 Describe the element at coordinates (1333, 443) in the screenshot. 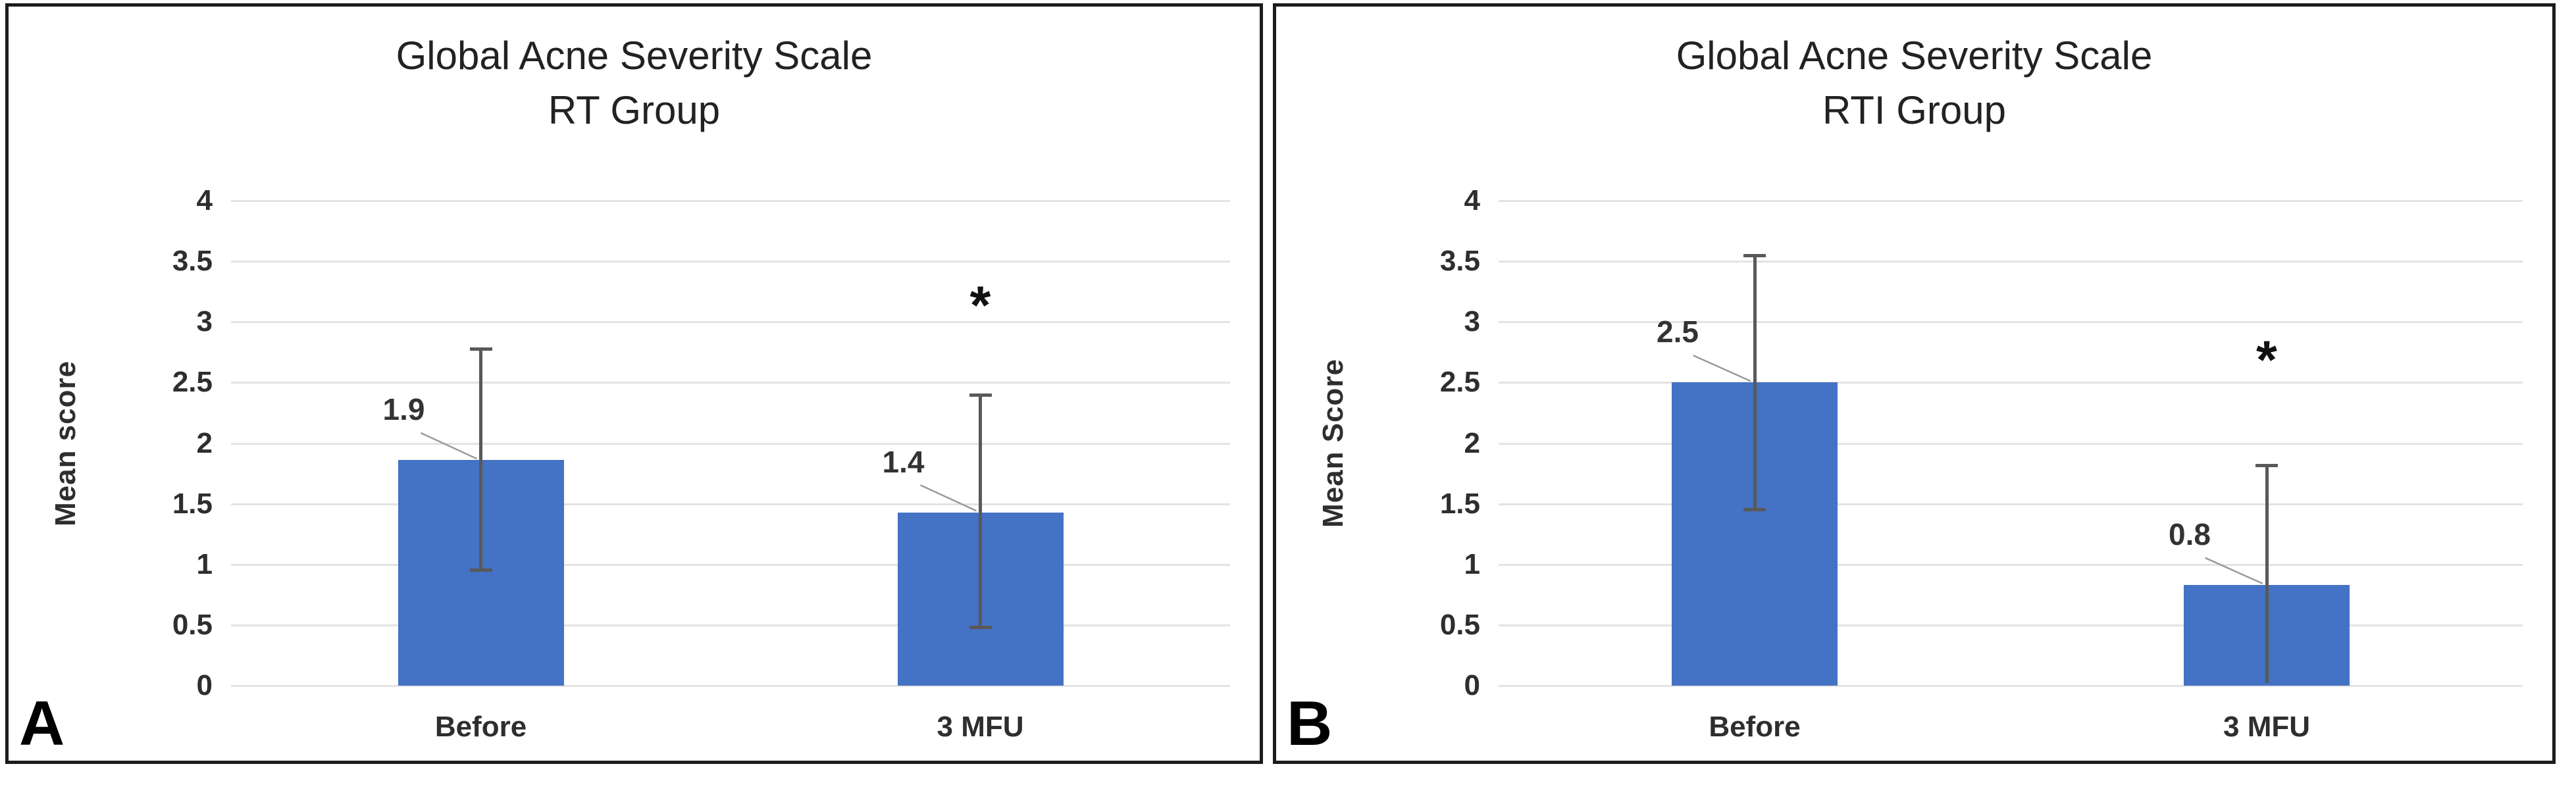

I see `y-axis-title: Mean Score` at that location.